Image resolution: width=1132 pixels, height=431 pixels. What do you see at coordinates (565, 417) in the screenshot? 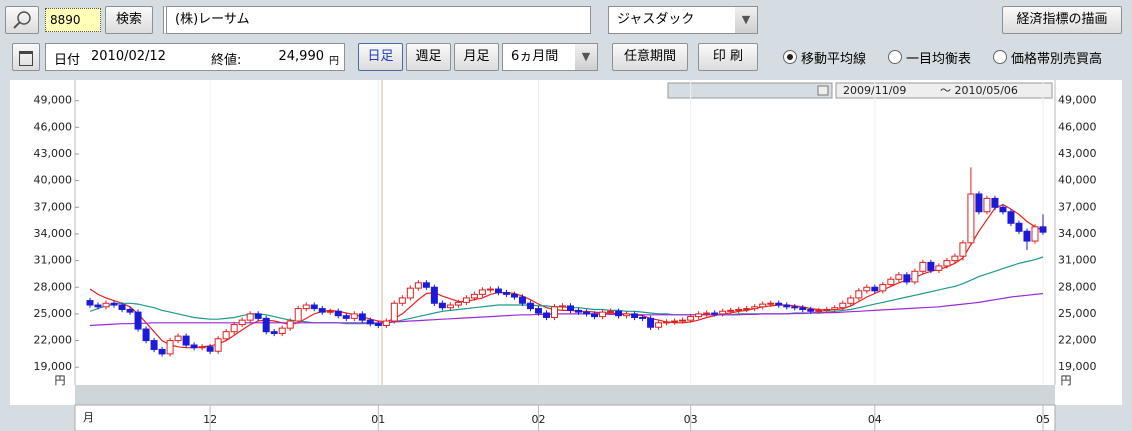
I see `x-axis-bg` at bounding box center [565, 417].